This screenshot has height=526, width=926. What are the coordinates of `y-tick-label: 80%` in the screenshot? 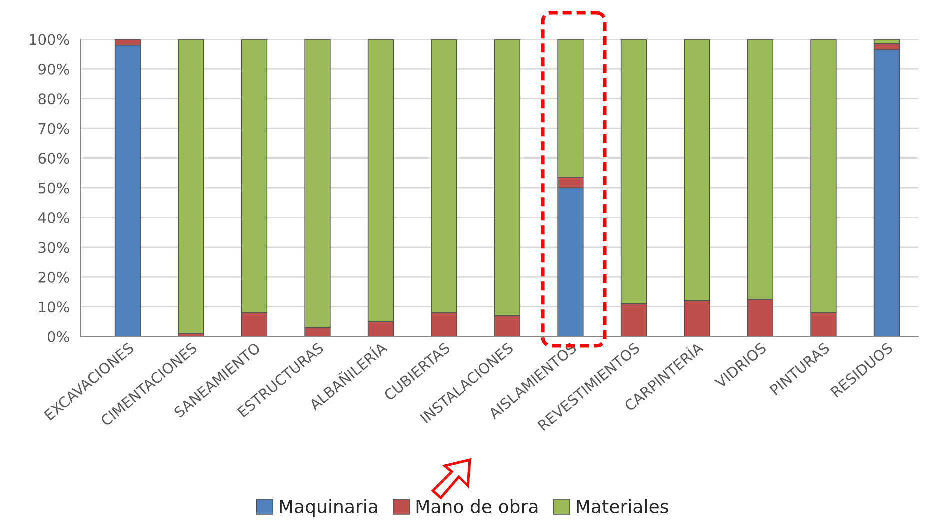 It's located at (54, 99).